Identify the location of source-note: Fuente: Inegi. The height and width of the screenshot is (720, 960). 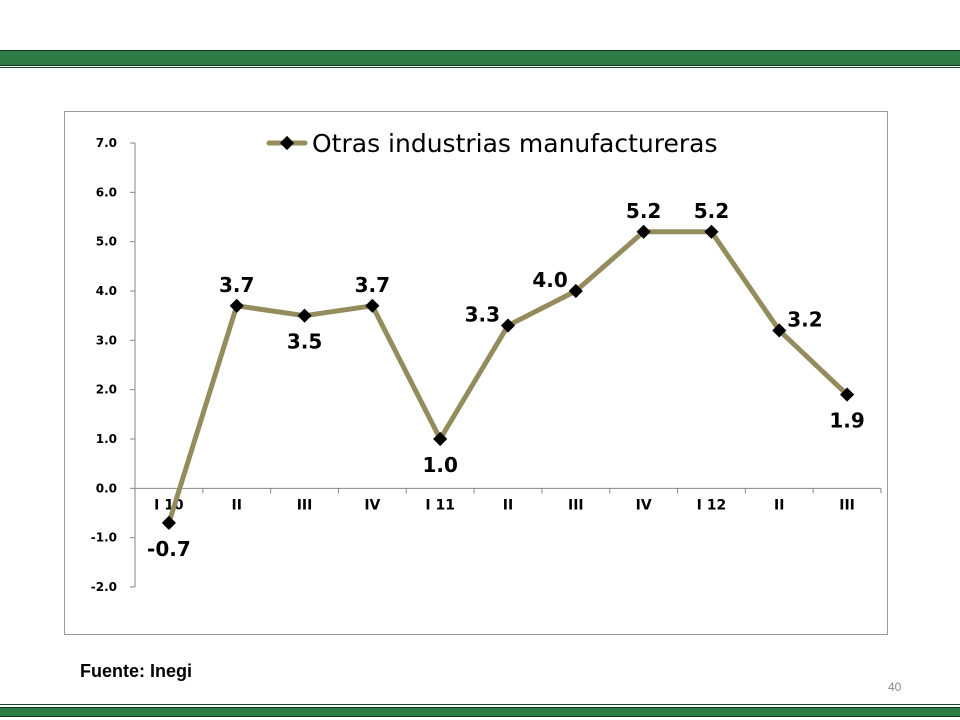
(136, 671).